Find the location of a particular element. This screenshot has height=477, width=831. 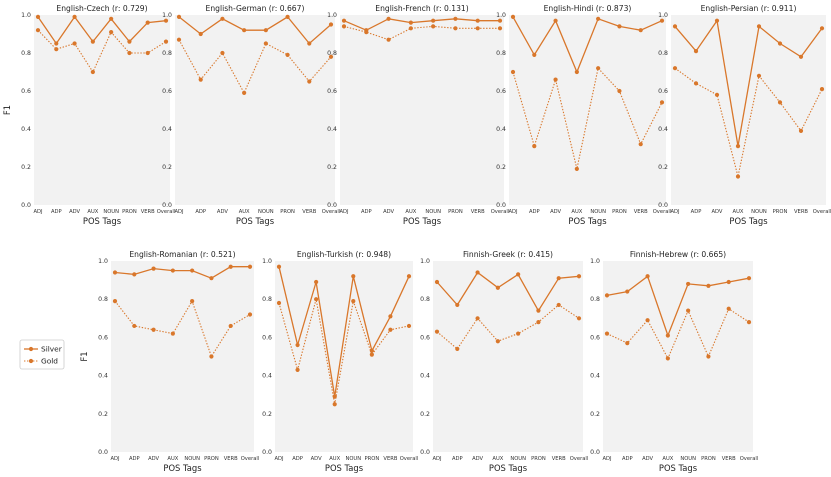

x-tick-label: VERB is located at coordinates (559, 459).